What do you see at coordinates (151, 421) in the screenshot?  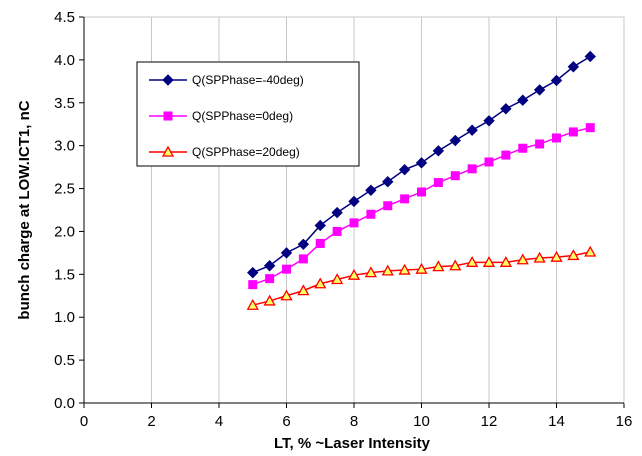 I see `x-tick-label: 2` at bounding box center [151, 421].